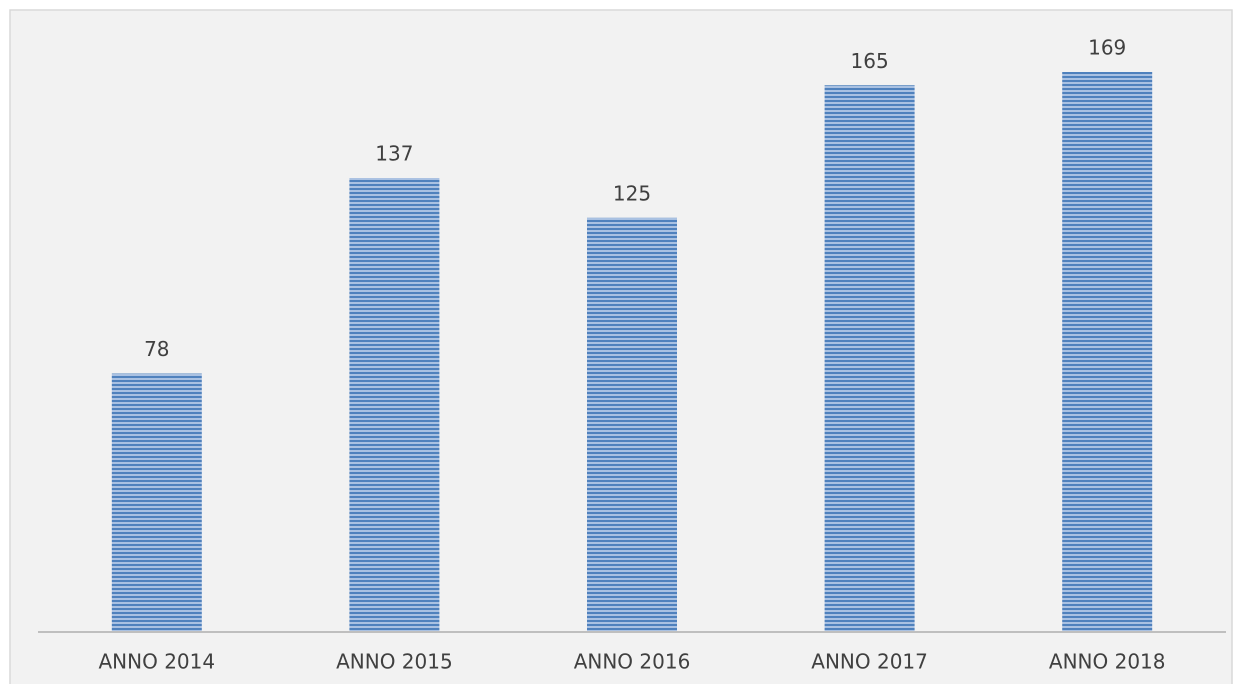 This screenshot has height=684, width=1242. I want to click on x-tick-label: ANNO 2014, so click(156, 662).